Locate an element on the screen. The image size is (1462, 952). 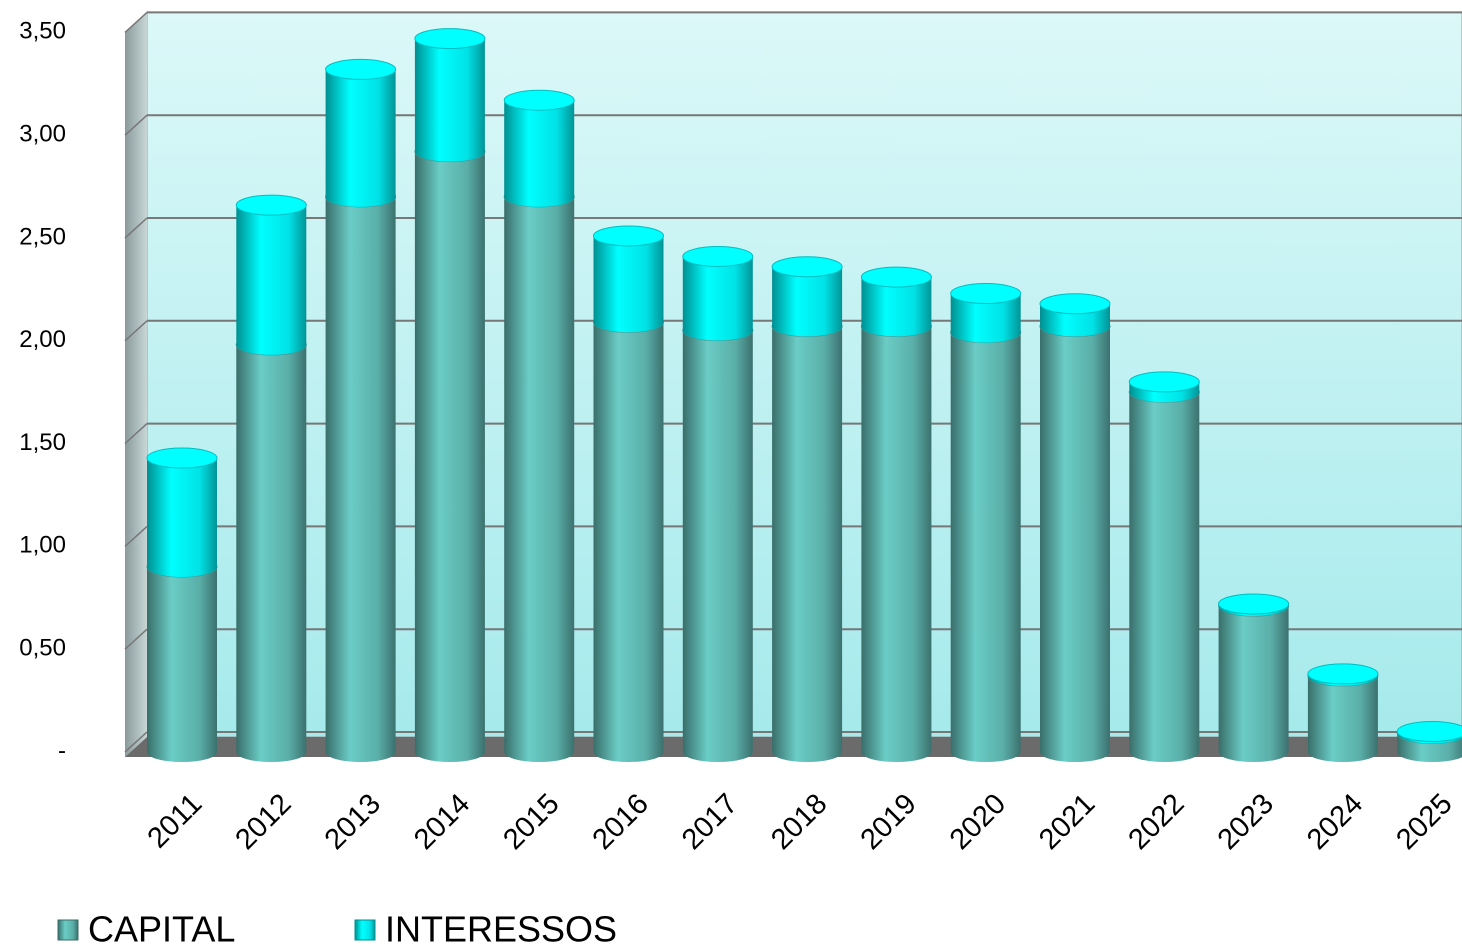
legend-label: INTERESSOS is located at coordinates (501, 929).